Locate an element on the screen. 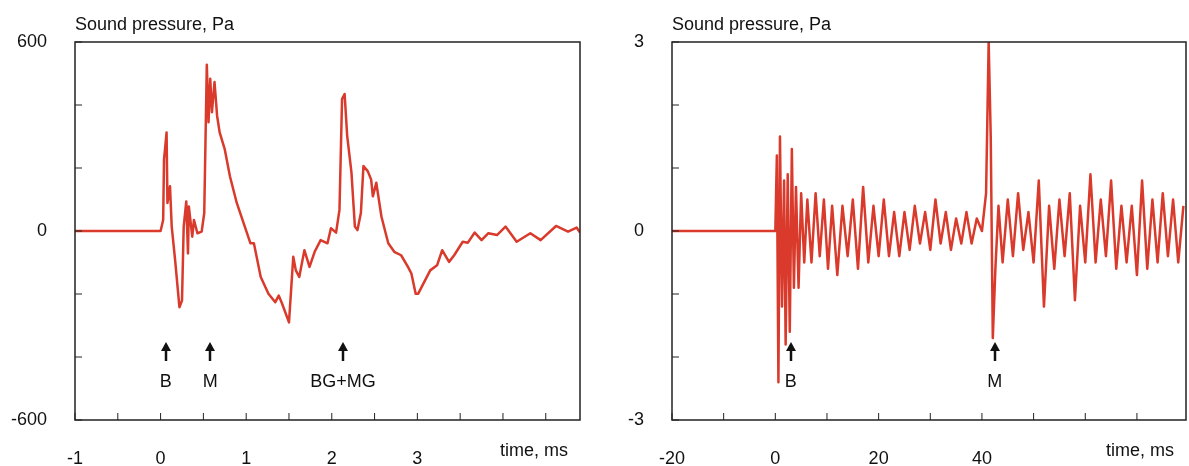 The image size is (1189, 466). y-tick-label: -3 is located at coordinates (635, 418).